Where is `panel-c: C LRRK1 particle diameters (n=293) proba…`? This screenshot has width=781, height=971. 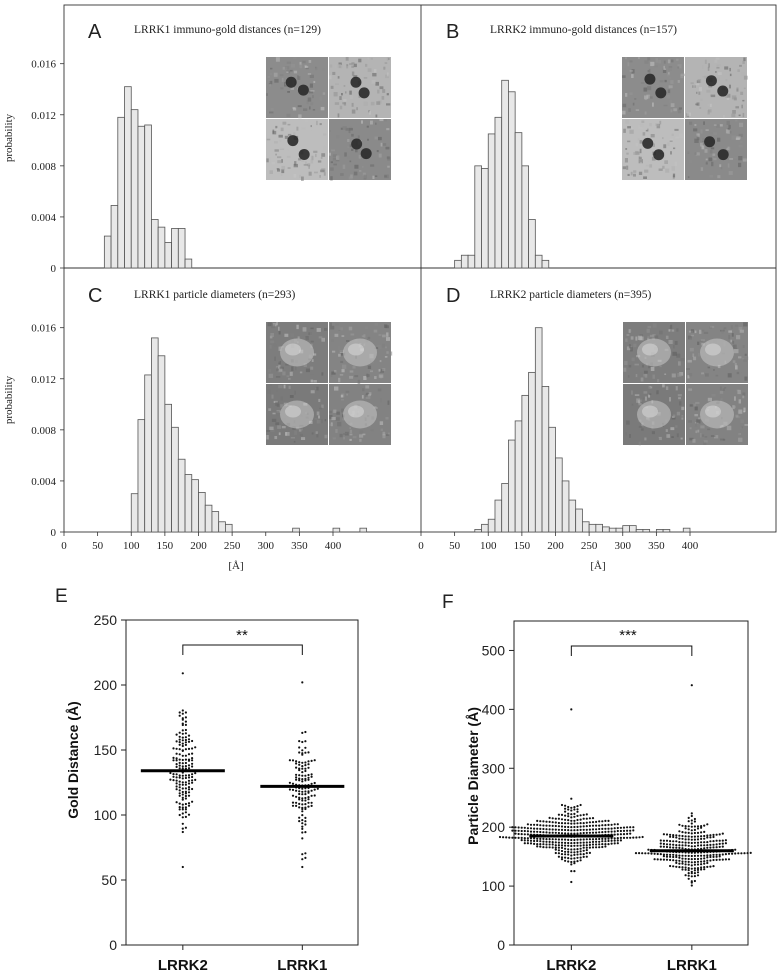 panel-c: C LRRK1 particle diameters (n=293) proba… is located at coordinates (198, 428).